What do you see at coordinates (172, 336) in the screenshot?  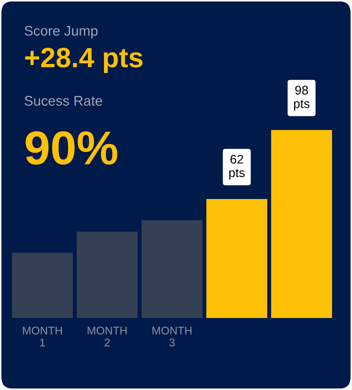 I see `x-tick-label: MONTH 3` at bounding box center [172, 336].